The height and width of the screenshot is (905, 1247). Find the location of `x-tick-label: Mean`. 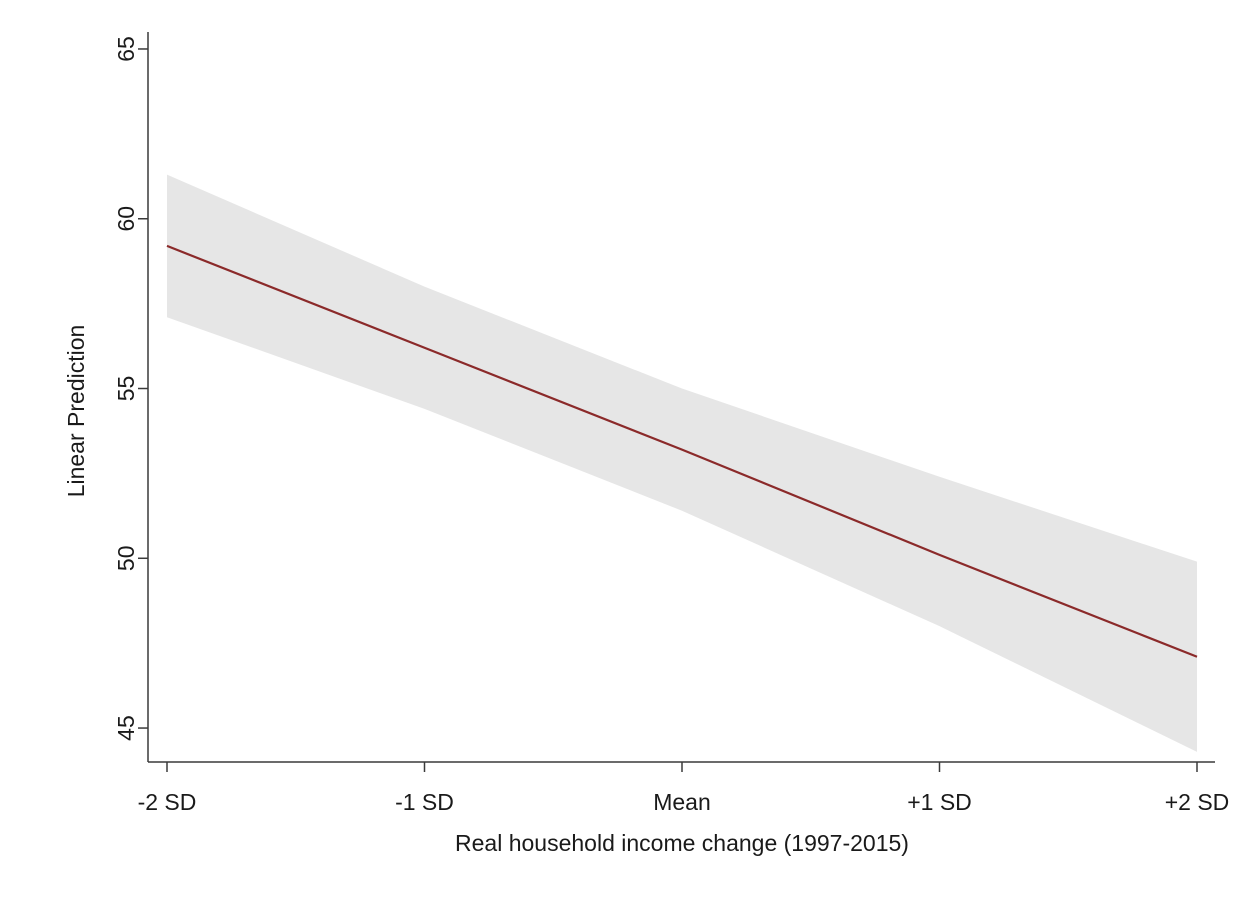

x-tick-label: Mean is located at coordinates (682, 802).